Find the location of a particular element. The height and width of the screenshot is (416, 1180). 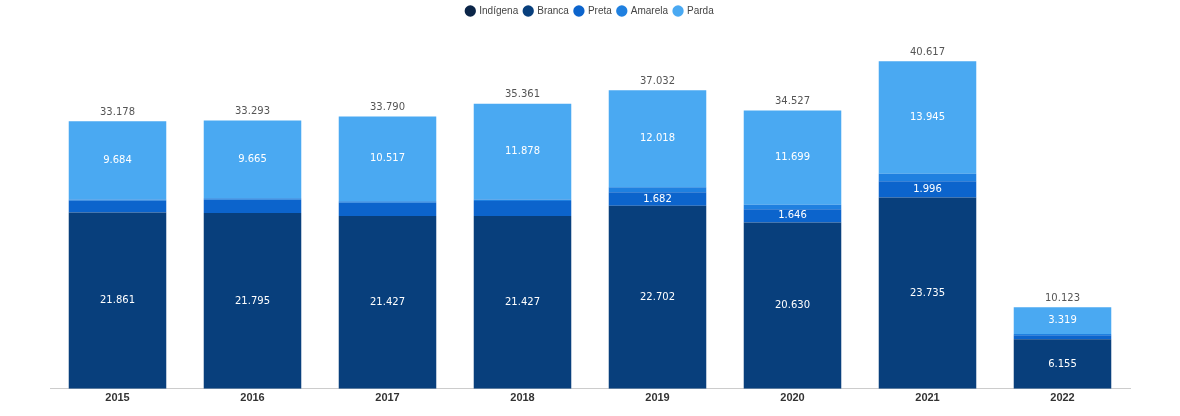

total-label: 35.361 is located at coordinates (522, 94).